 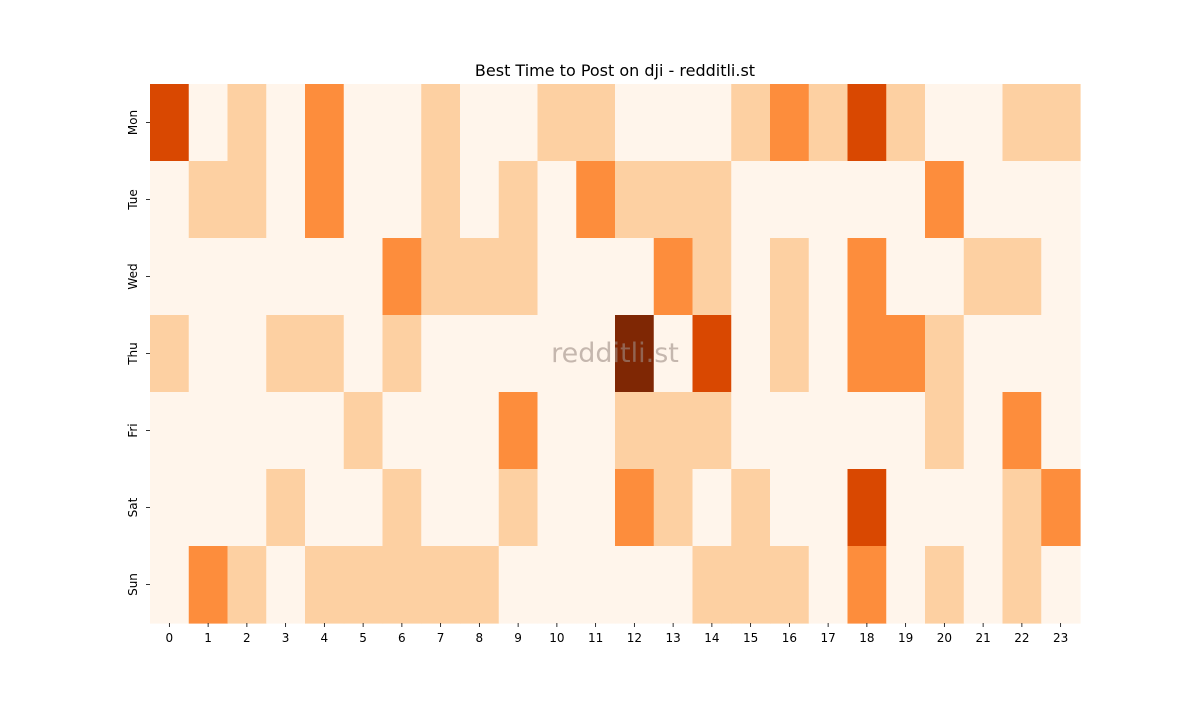 I want to click on y-tick-label-sat: Sat, so click(x=133, y=507).